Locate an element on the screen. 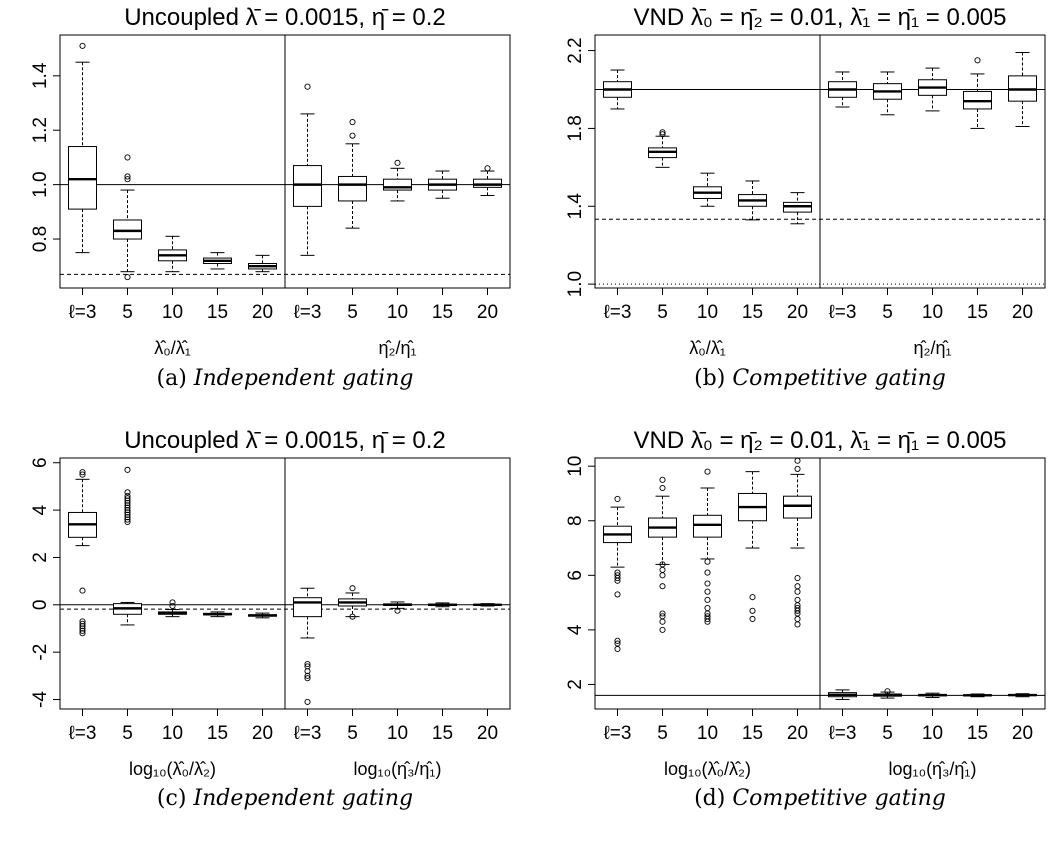  y-tick-label: -2 is located at coordinates (40, 652).